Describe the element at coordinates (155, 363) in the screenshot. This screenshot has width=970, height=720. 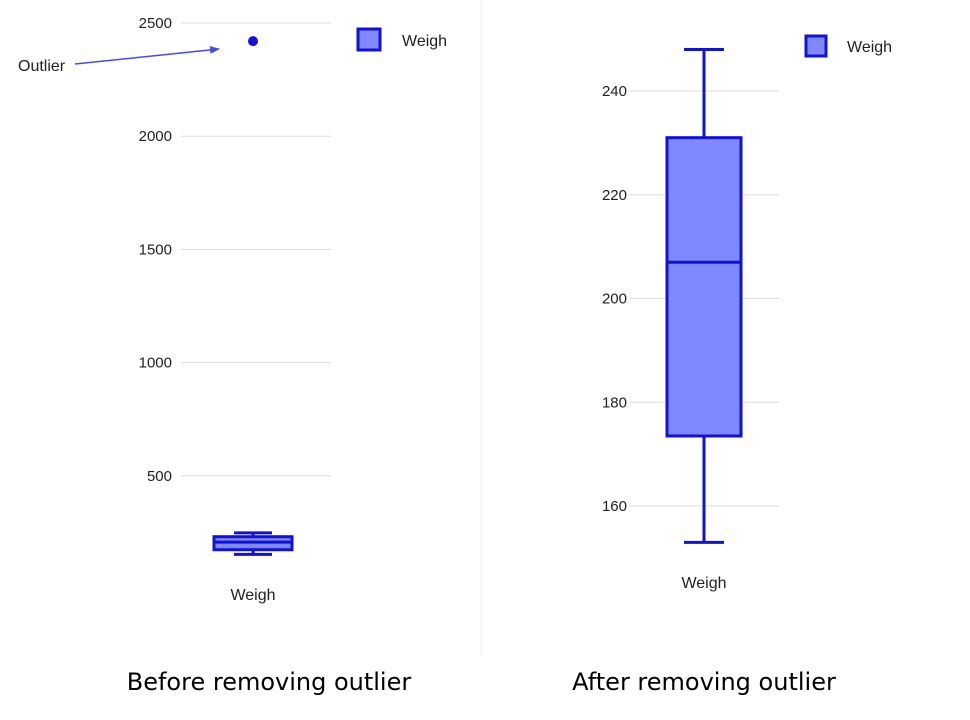
I see `y-tick-label: 1000` at that location.